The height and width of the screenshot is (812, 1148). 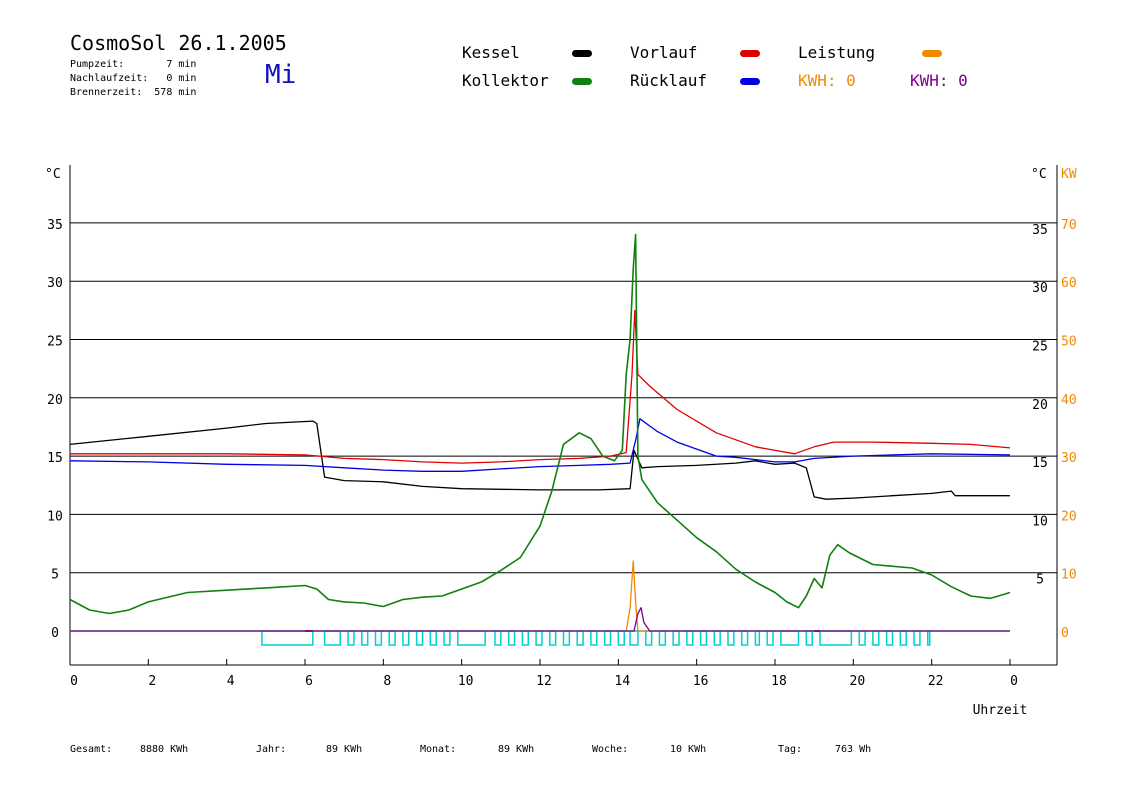 What do you see at coordinates (750, 53) in the screenshot?
I see `legend-vorlauf-swatch` at bounding box center [750, 53].